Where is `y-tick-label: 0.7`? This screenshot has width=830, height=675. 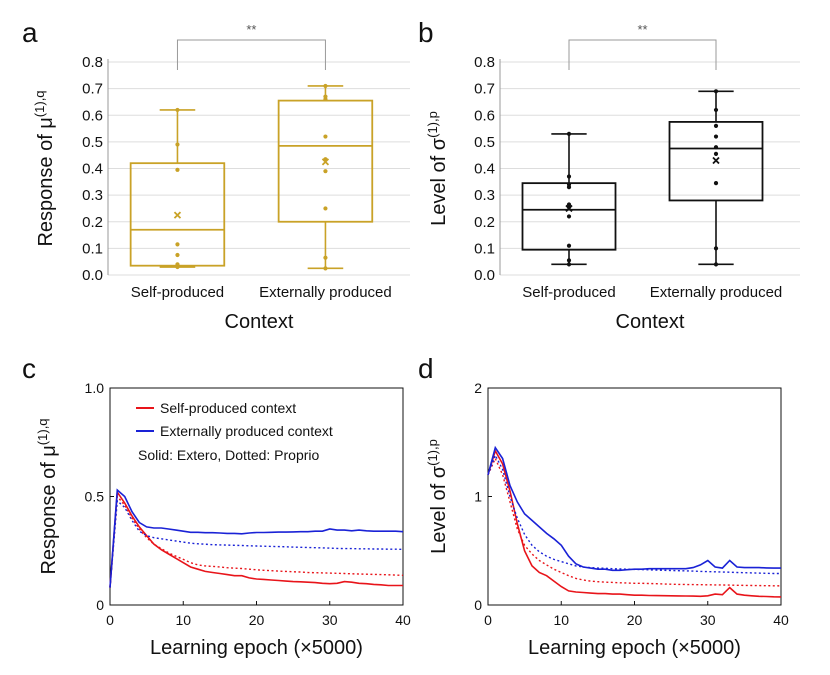 y-tick-label: 0.7 is located at coordinates (484, 89).